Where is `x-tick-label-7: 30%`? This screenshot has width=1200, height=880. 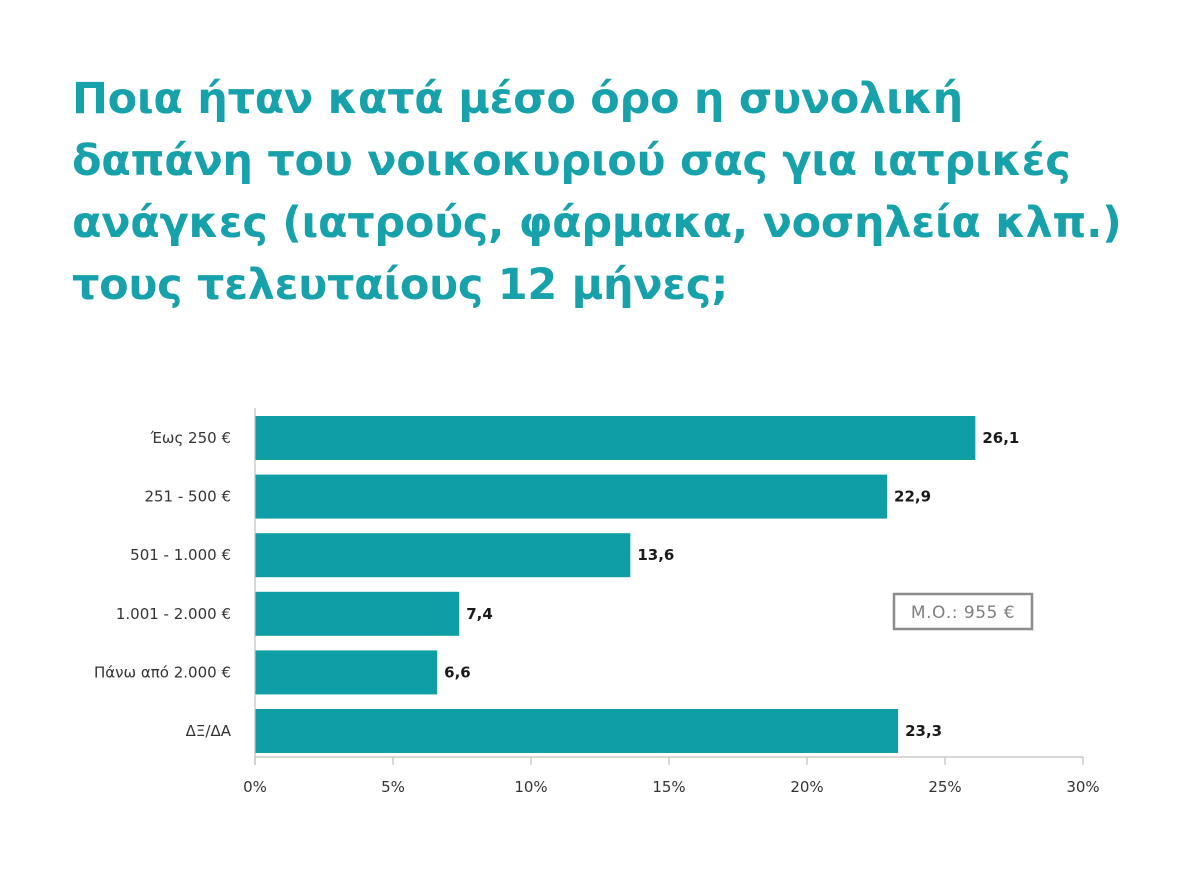 x-tick-label-7: 30% is located at coordinates (1082, 787).